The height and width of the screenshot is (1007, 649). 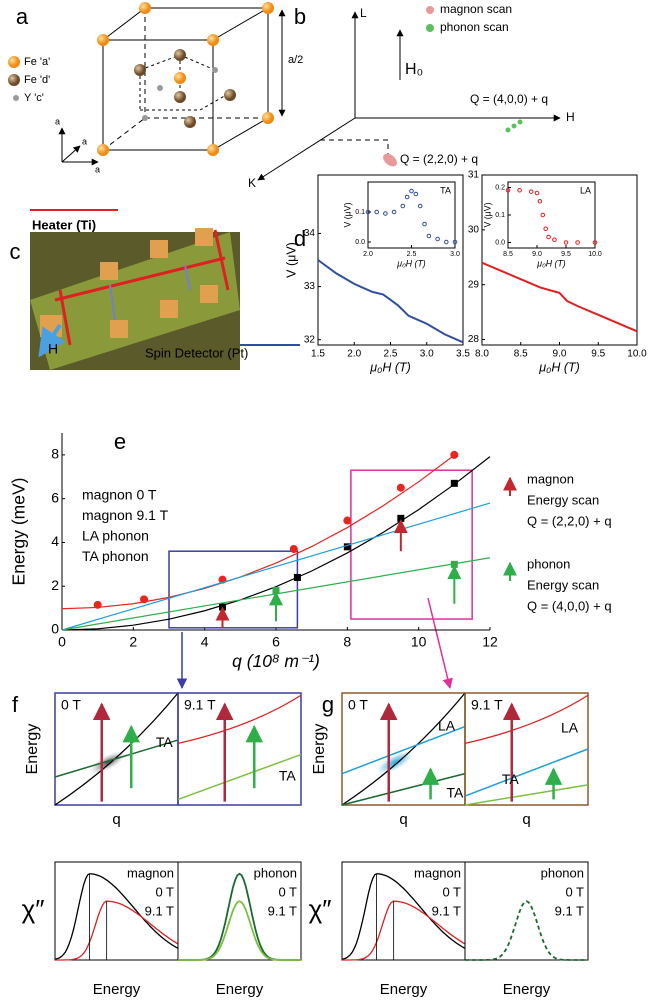 What do you see at coordinates (566, 254) in the screenshot?
I see `x-tick-label: 9.5` at bounding box center [566, 254].